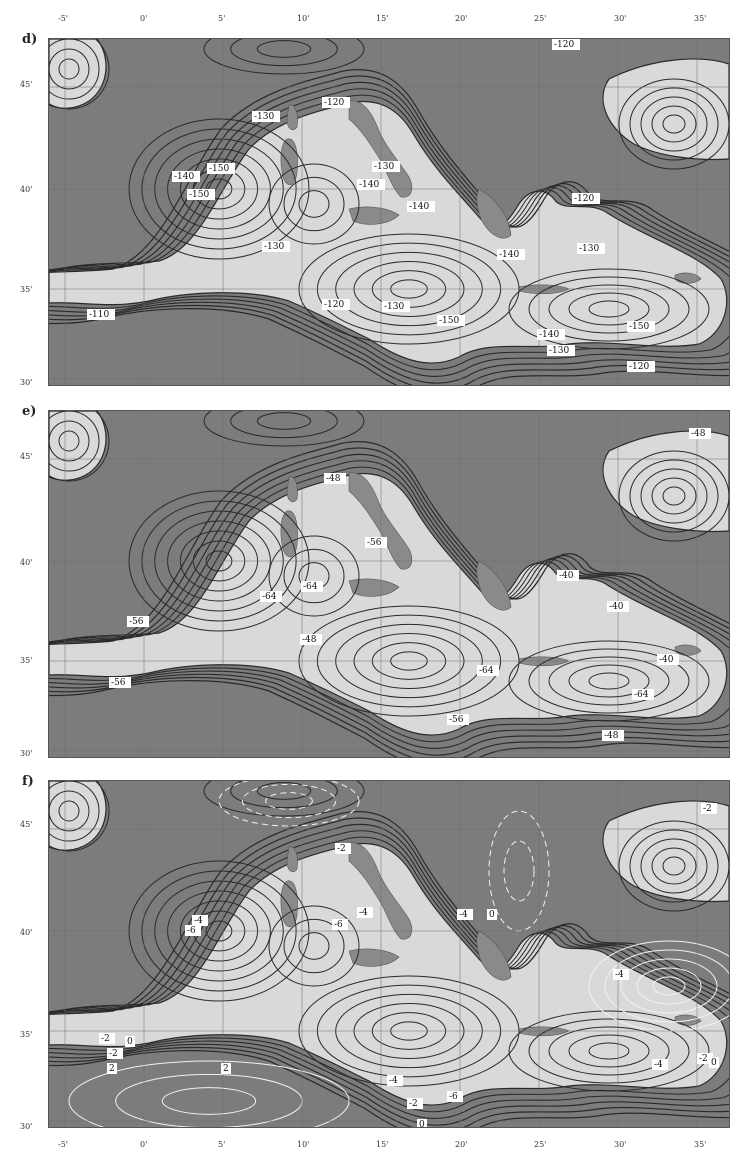 The width and height of the screenshot is (730, 1161). I want to click on lon-tick: 10', so click(303, 1144).